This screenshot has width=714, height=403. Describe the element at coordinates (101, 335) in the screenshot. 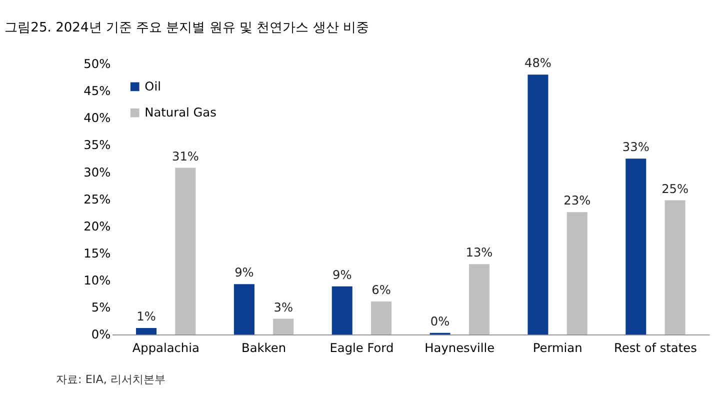

I see `y-tick-label: 0%` at that location.